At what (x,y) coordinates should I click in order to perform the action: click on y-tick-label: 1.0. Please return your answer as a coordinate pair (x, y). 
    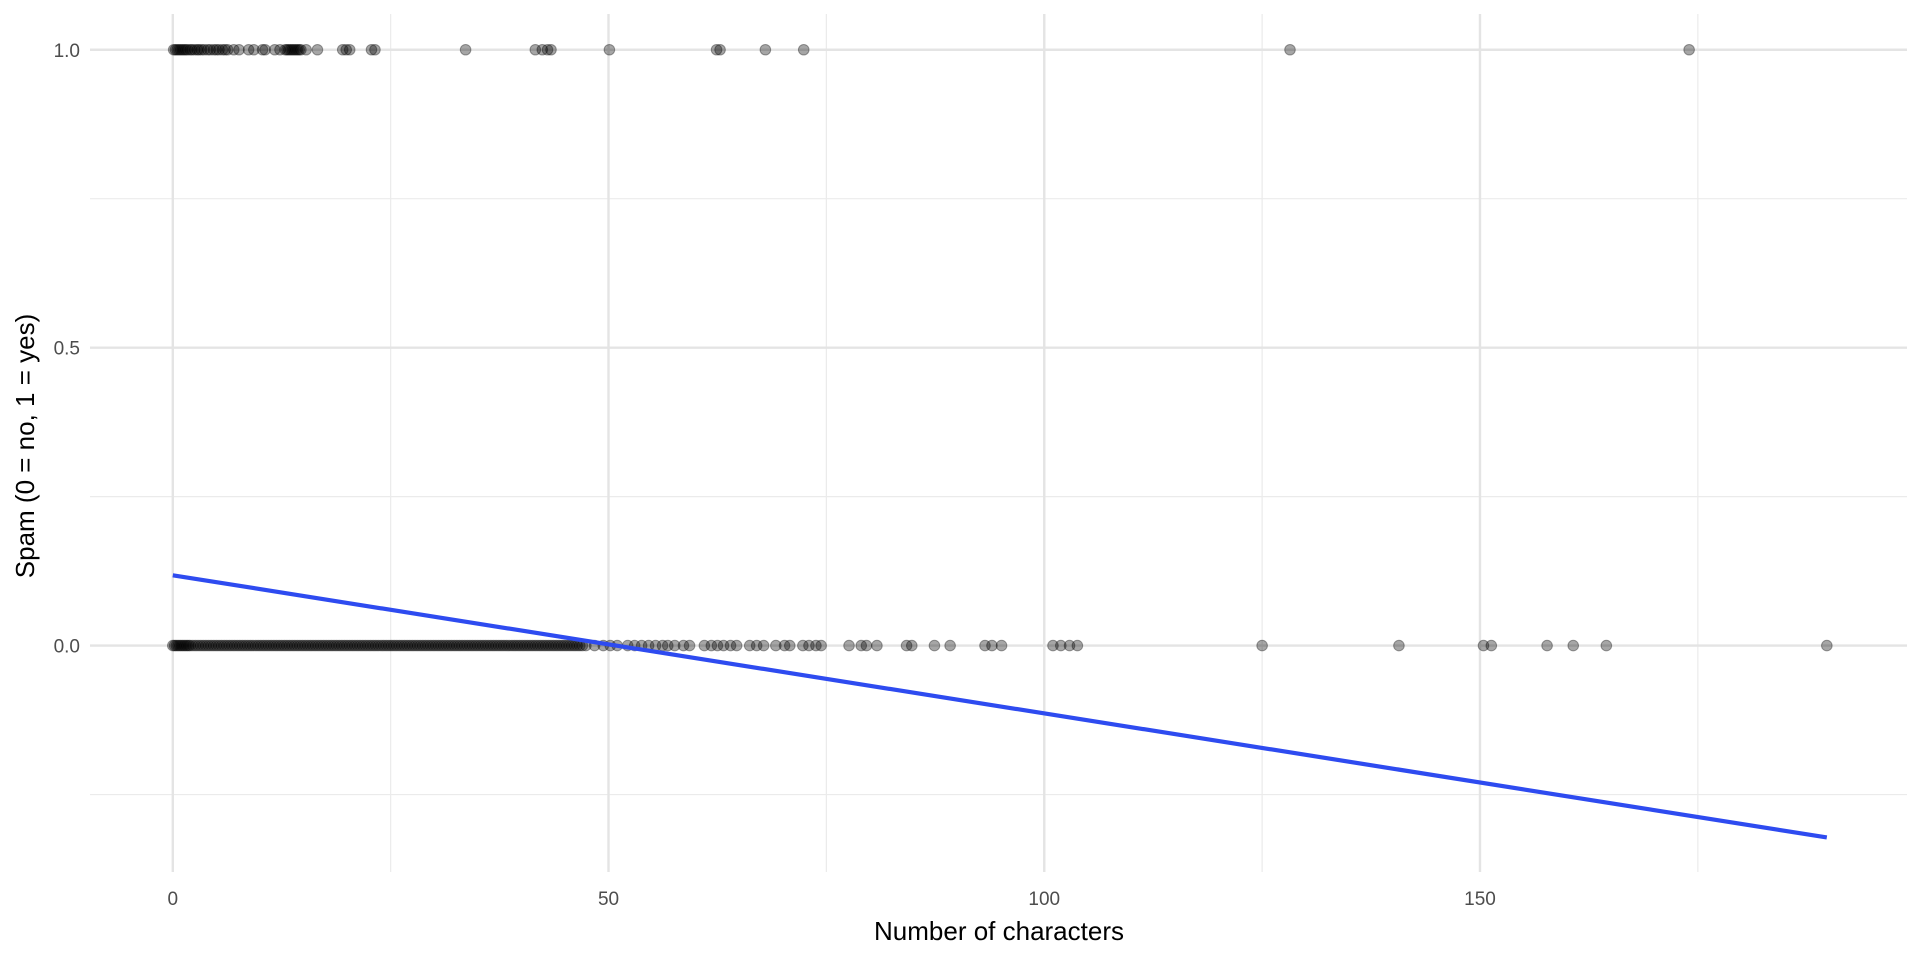
    Looking at the image, I should click on (67, 51).